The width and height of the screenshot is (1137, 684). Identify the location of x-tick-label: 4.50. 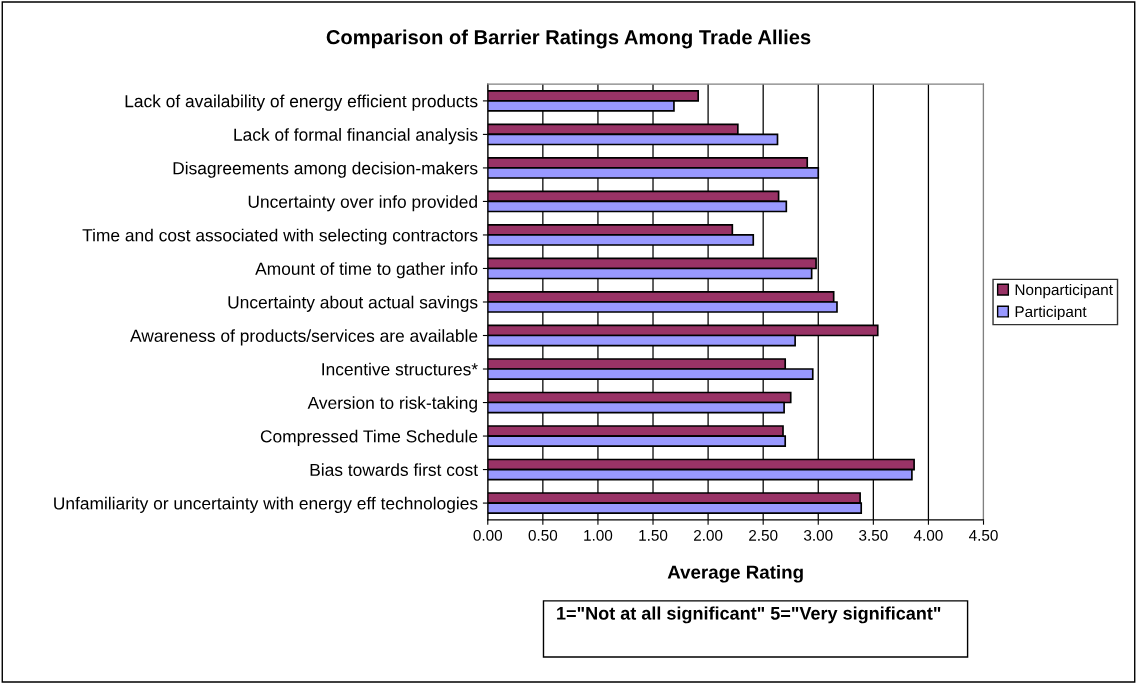
(983, 535).